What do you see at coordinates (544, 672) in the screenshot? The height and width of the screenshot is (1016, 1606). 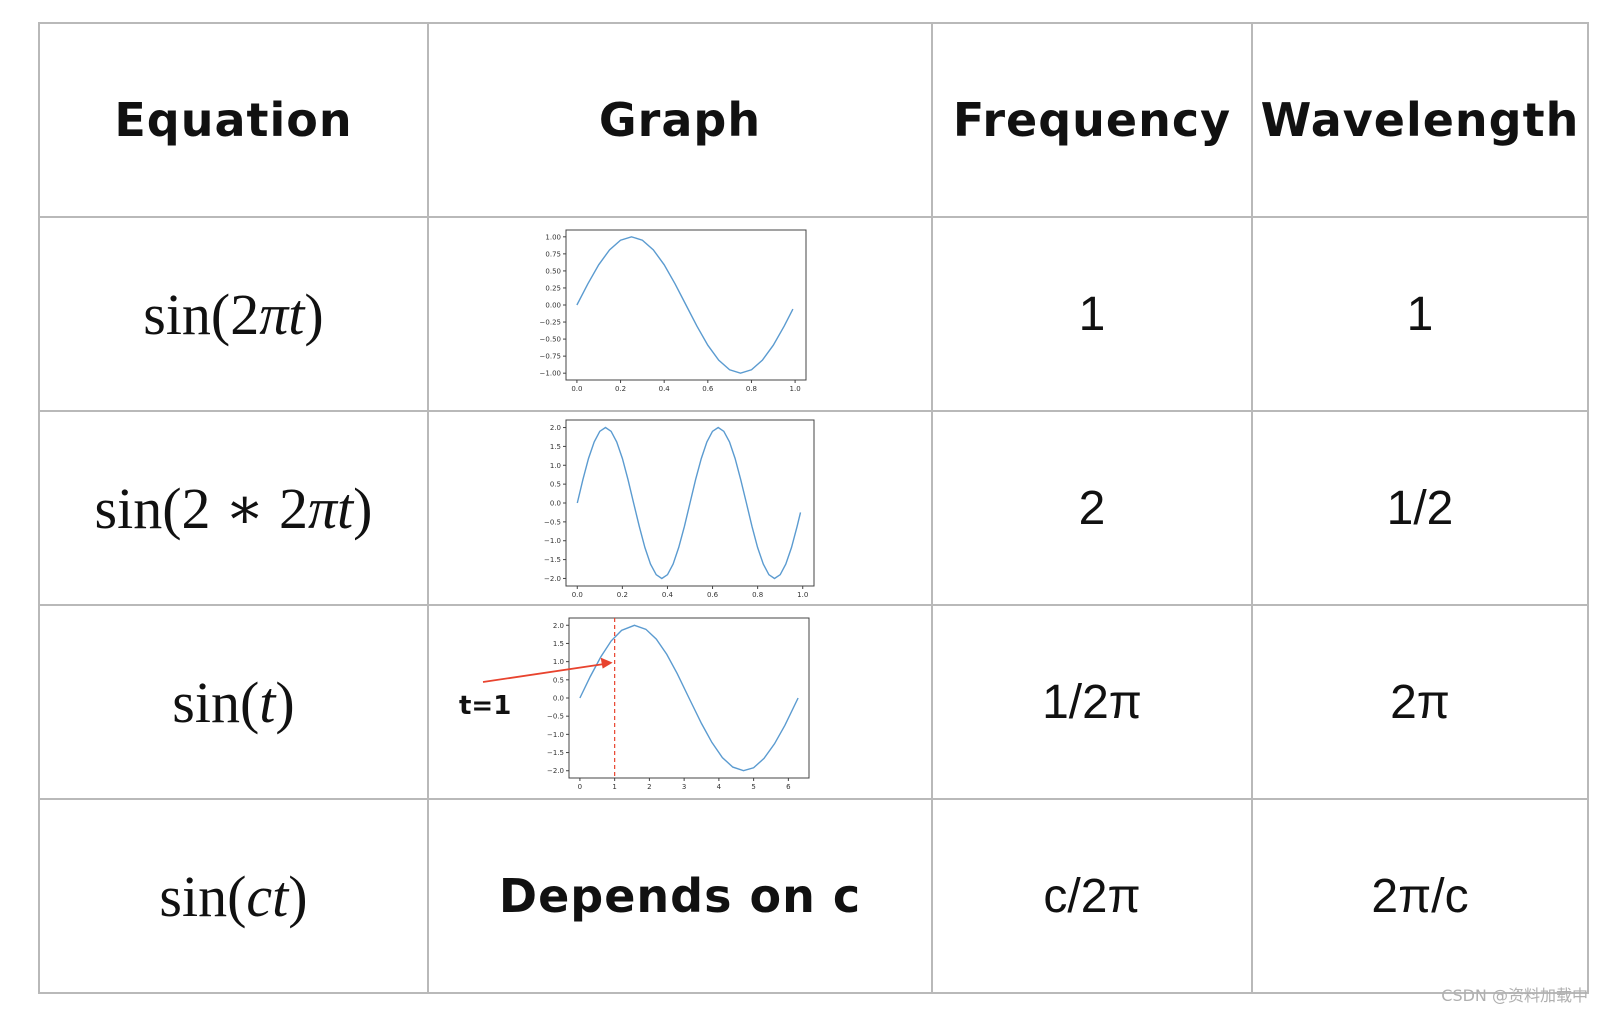 I see `annotation-arrow` at bounding box center [544, 672].